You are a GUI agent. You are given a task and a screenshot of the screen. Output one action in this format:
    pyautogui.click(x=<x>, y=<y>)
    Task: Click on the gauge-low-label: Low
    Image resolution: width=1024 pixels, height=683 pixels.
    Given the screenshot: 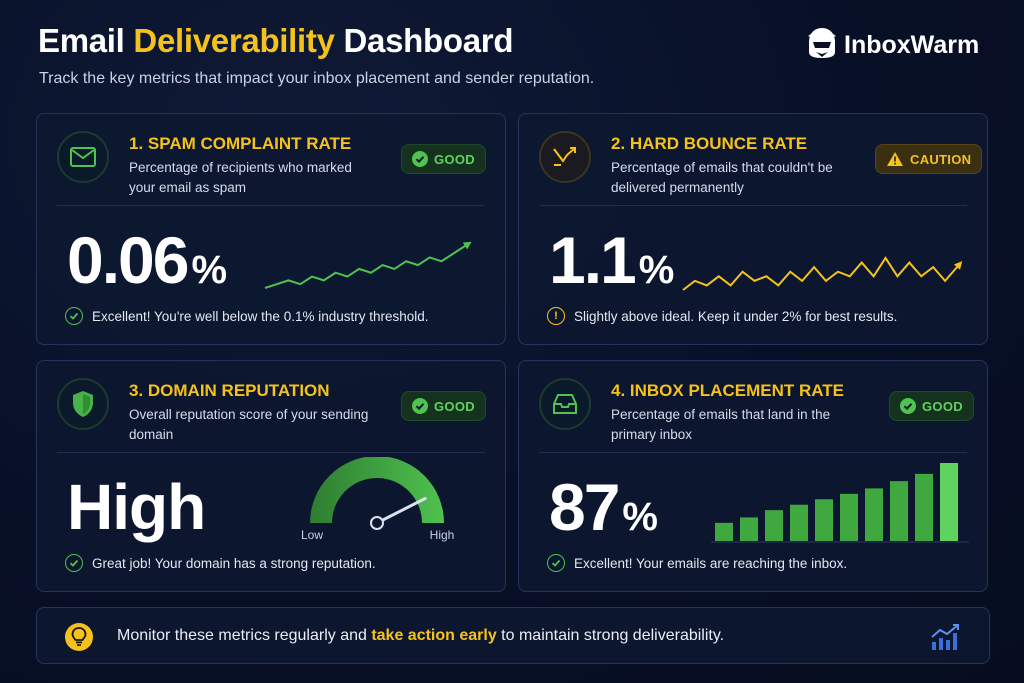 What is the action you would take?
    pyautogui.click(x=312, y=535)
    